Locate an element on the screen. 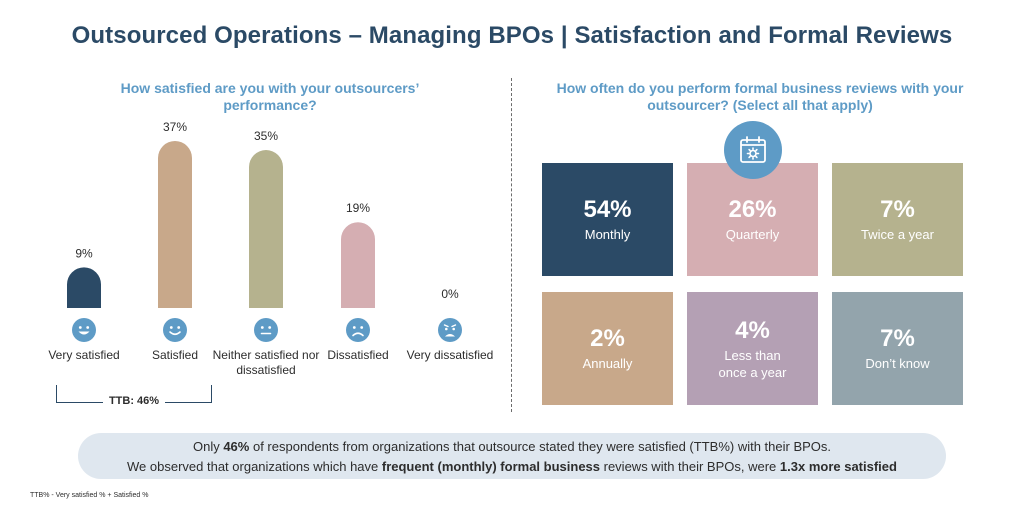  category-label-neither: Neither satisfied nor dissatisfied is located at coordinates (266, 362).